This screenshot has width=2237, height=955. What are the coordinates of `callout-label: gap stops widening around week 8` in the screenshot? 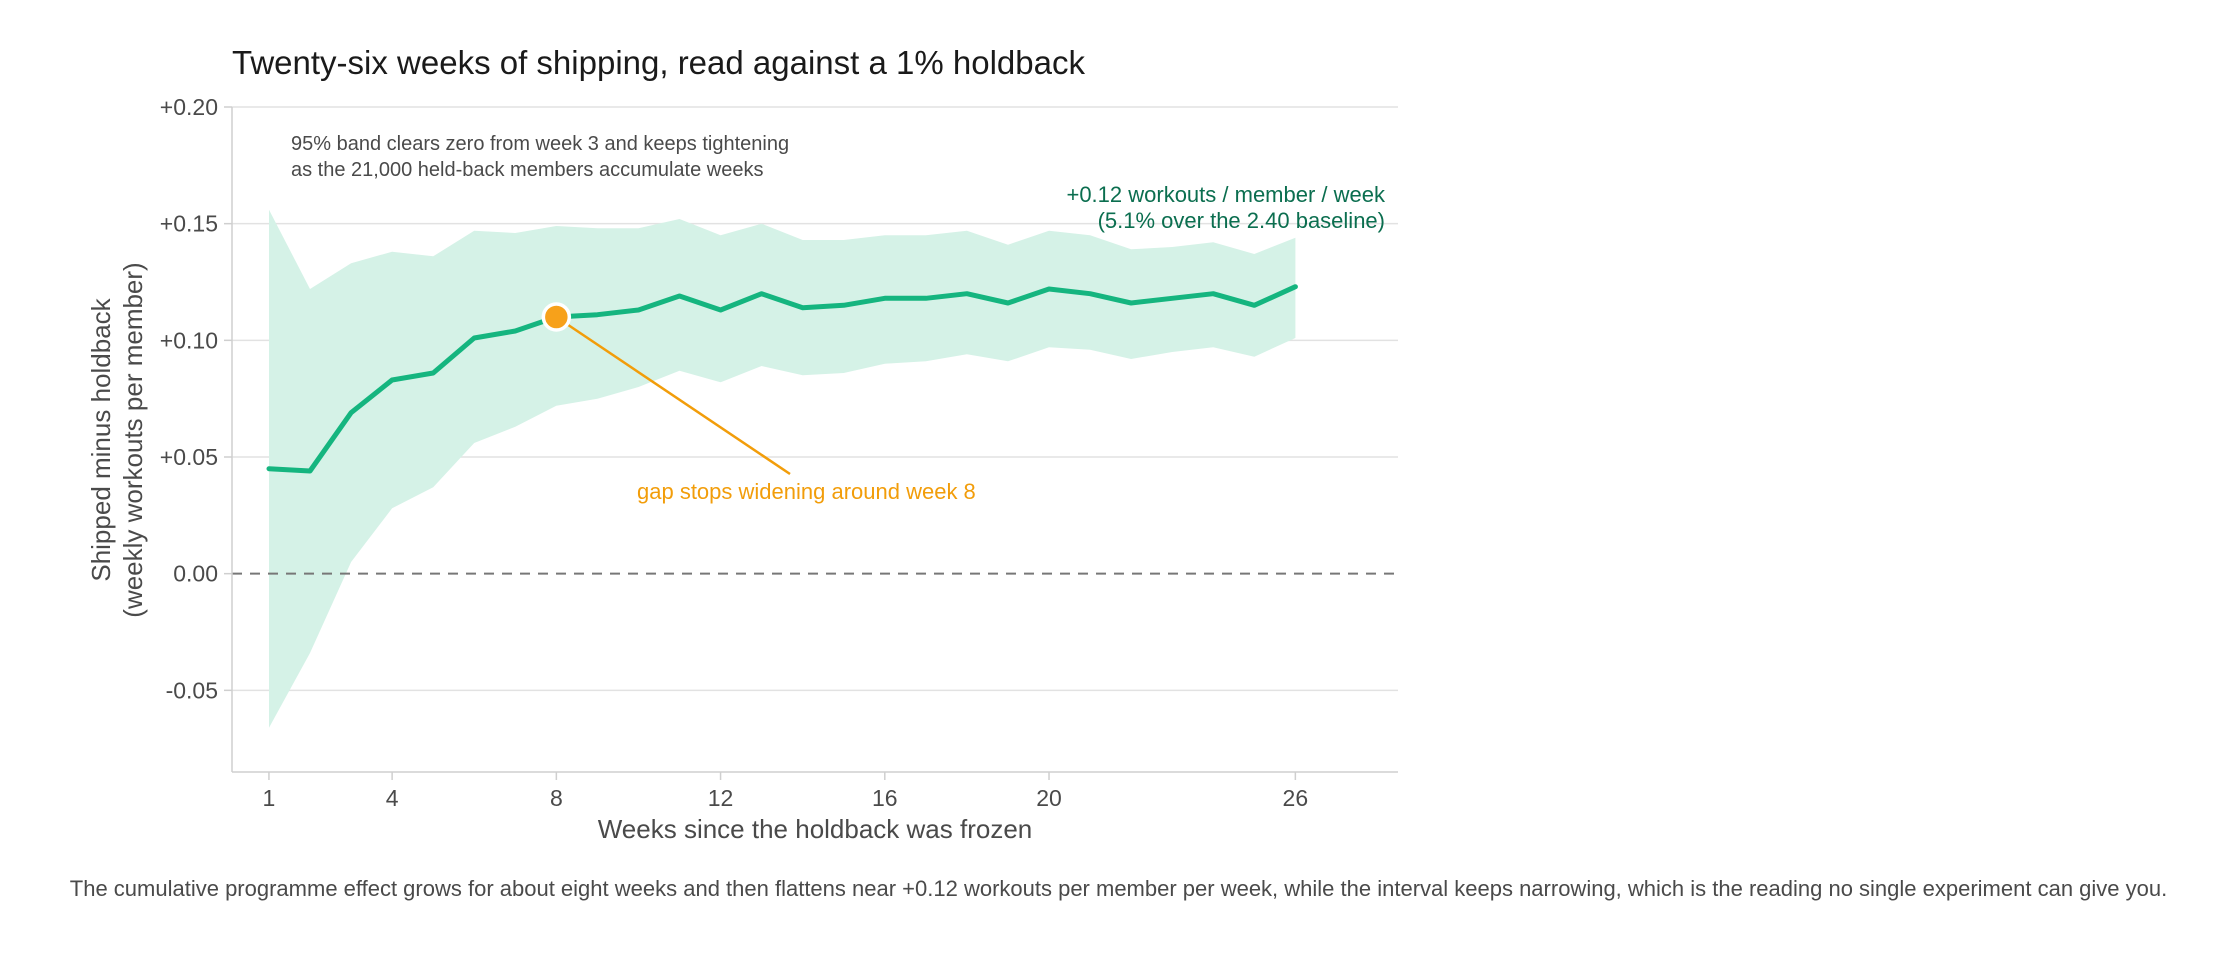 It's located at (806, 491).